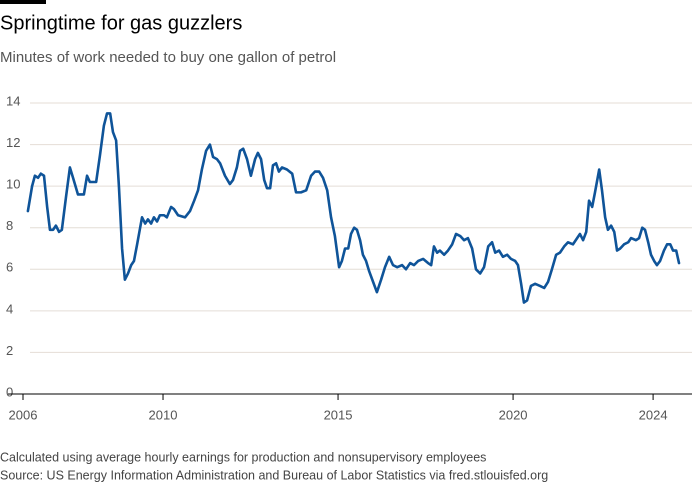 This screenshot has width=700, height=500. What do you see at coordinates (163, 414) in the screenshot?
I see `x-tick-label: 2010` at bounding box center [163, 414].